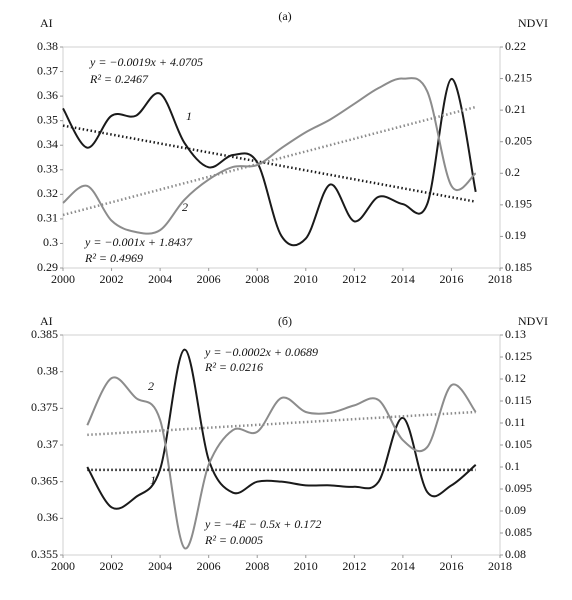 This screenshot has width=572, height=600. Describe the element at coordinates (47, 267) in the screenshot. I see `y-tick-label: 0.29` at that location.